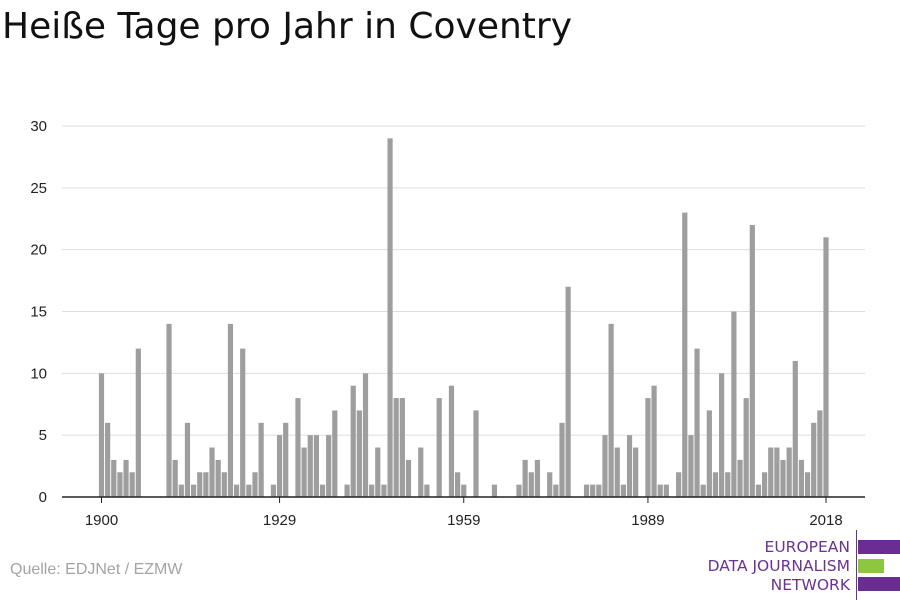  What do you see at coordinates (194, 490) in the screenshot?
I see `bar-1915` at bounding box center [194, 490].